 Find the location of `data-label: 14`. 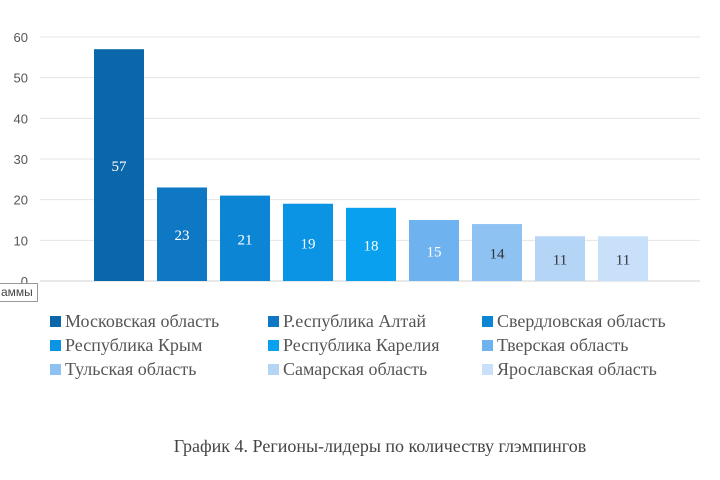

data-label: 14 is located at coordinates (498, 255).